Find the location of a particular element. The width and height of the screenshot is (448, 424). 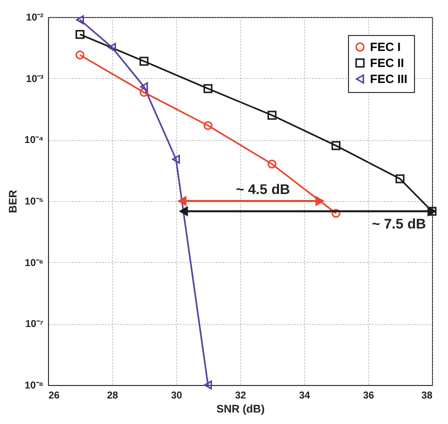

y-tick-label: 10⁻² is located at coordinates (35, 18).